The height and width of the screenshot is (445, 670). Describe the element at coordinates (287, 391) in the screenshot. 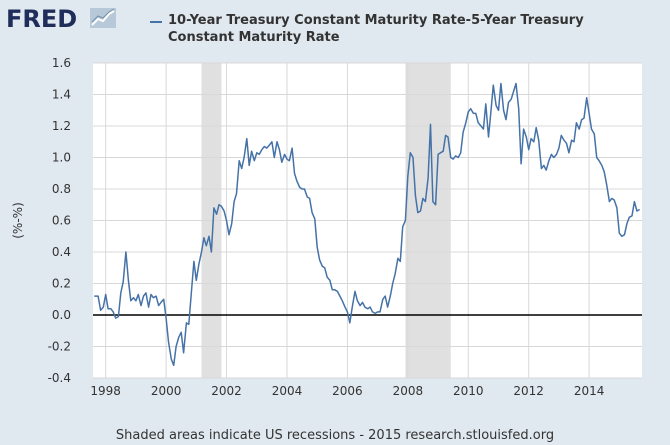

I see `x-tick-label-3: 2004` at that location.